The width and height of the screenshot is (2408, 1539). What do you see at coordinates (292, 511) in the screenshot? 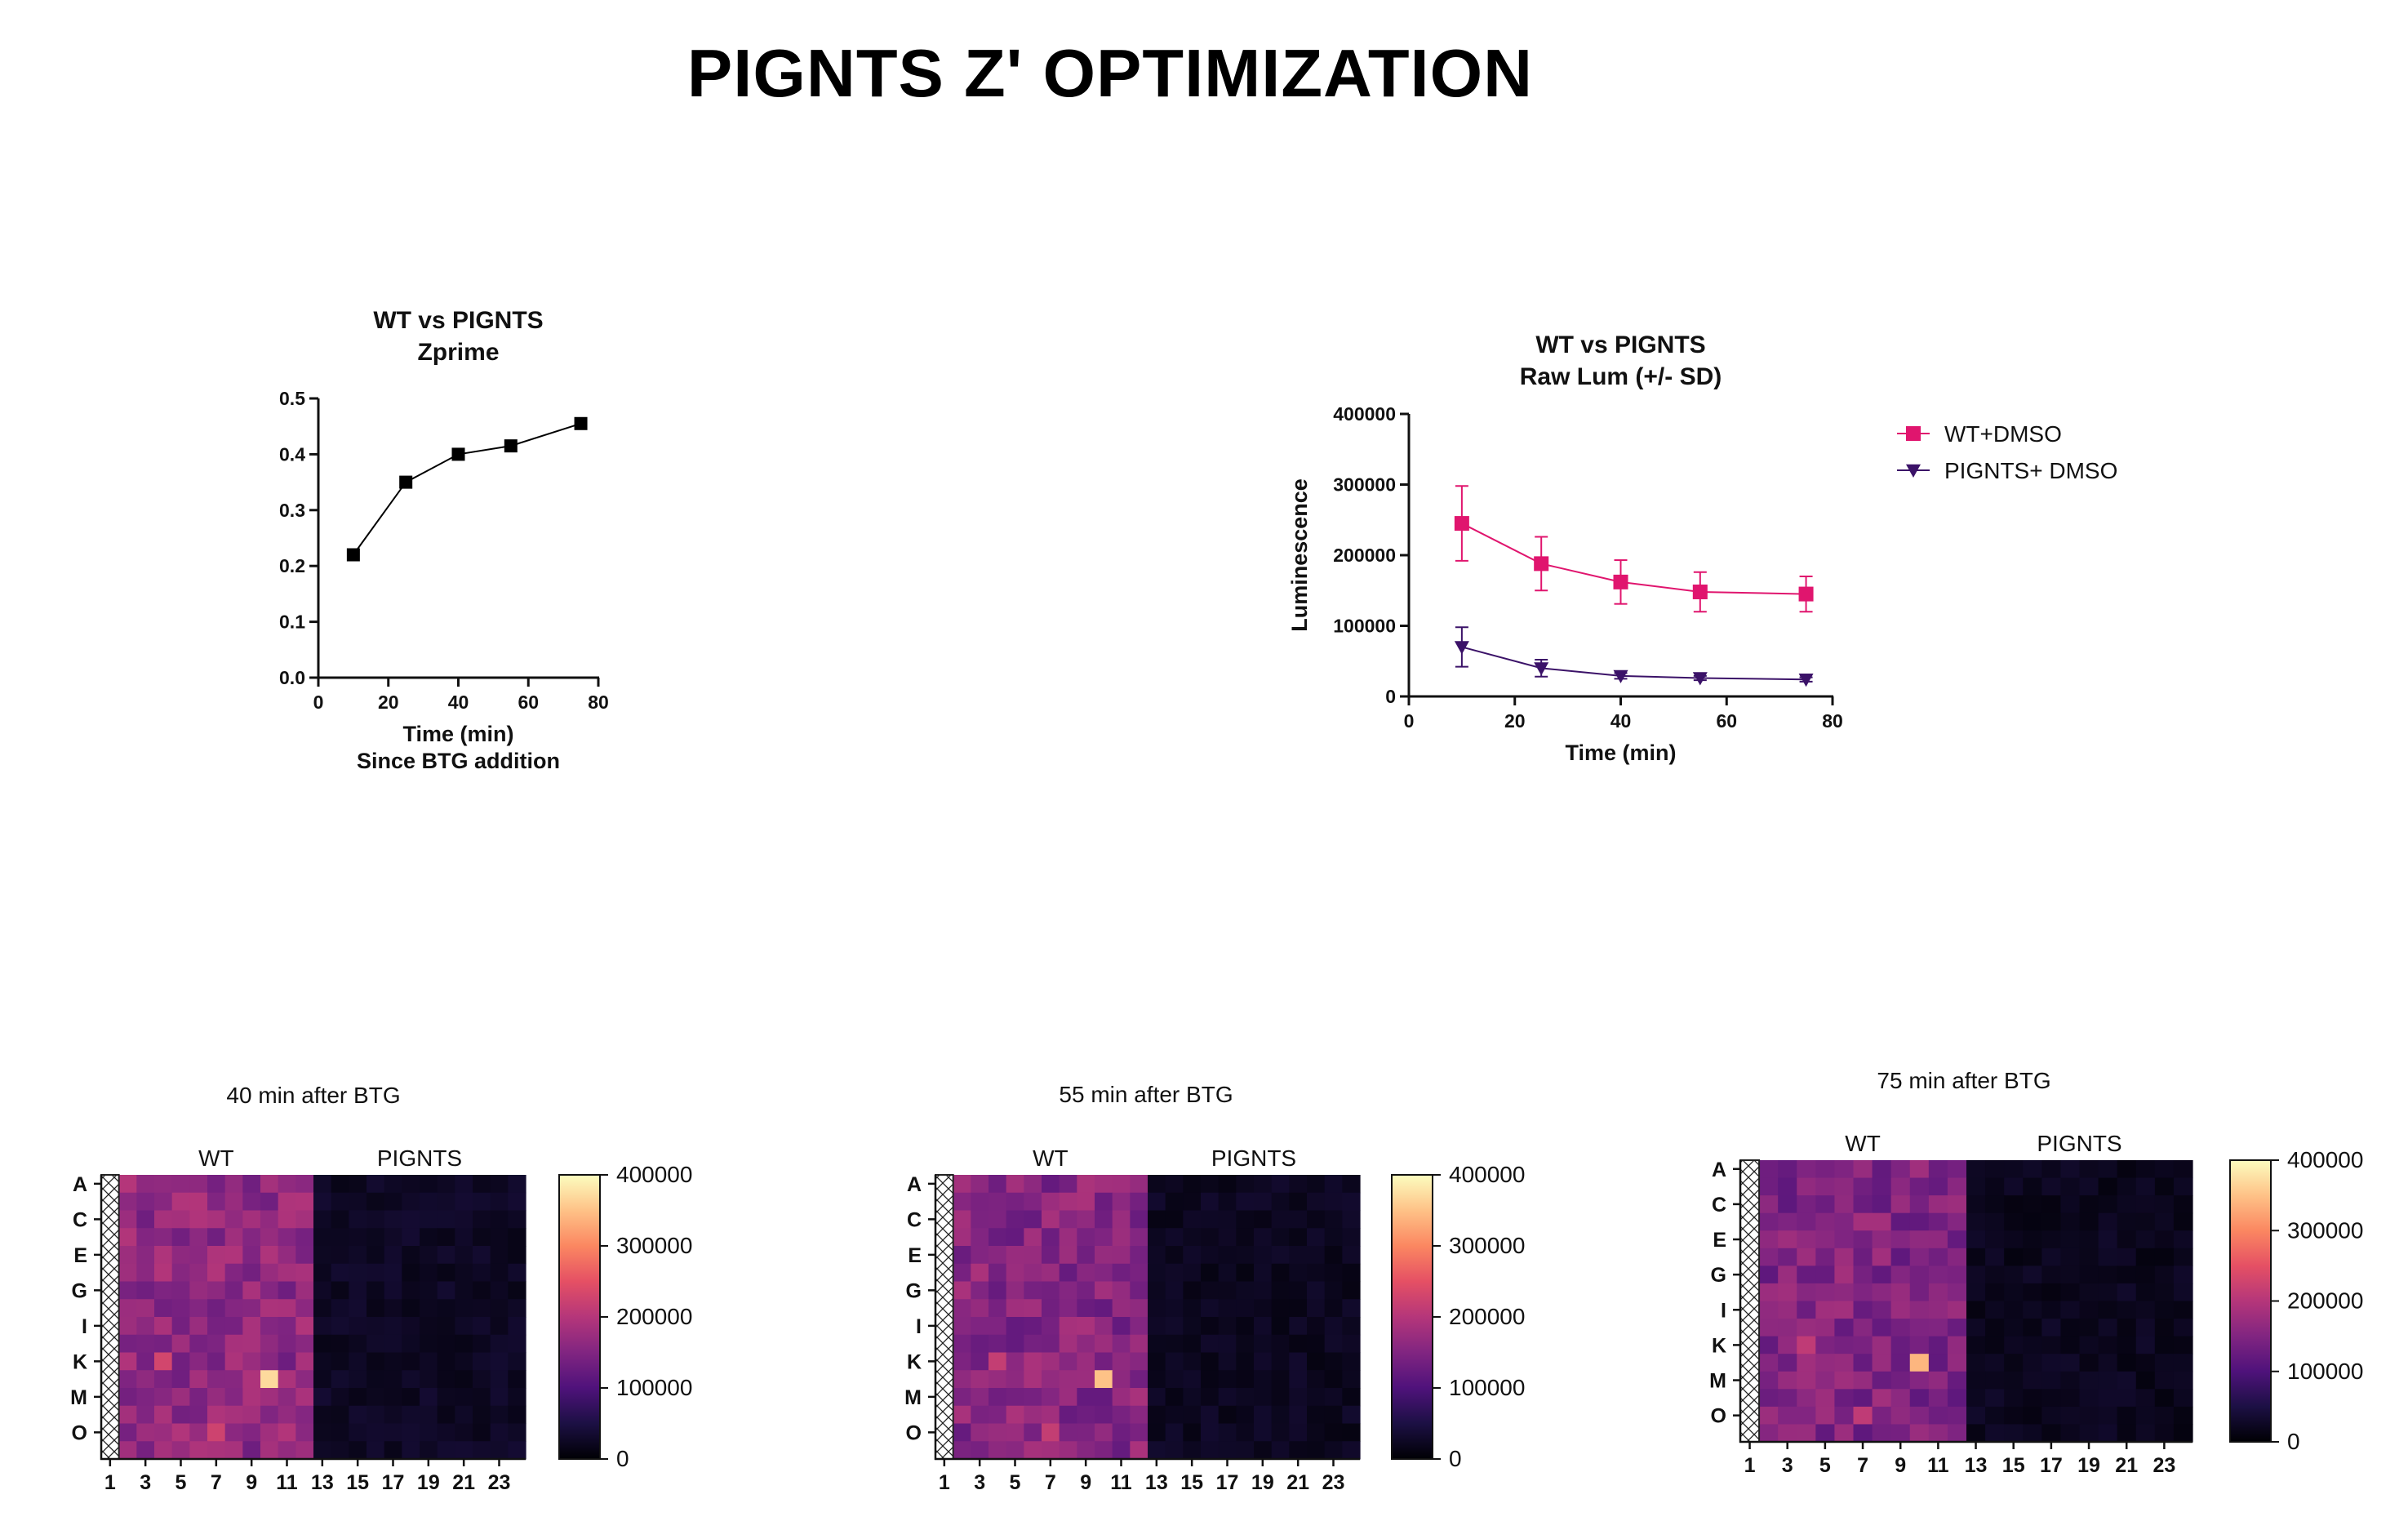
I see `y-tick-label: 0.3` at bounding box center [292, 511].